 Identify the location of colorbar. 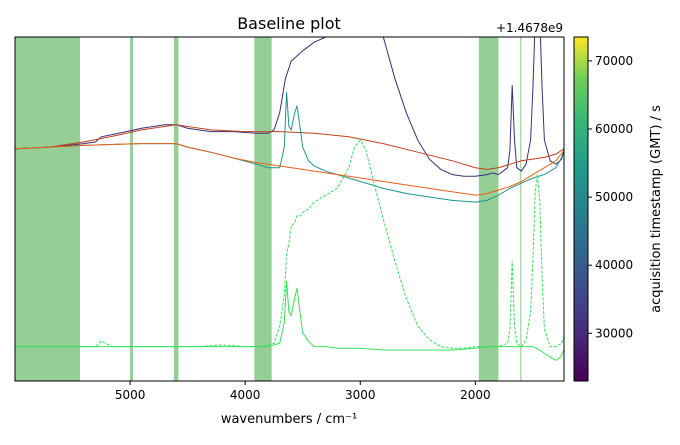
(581, 209).